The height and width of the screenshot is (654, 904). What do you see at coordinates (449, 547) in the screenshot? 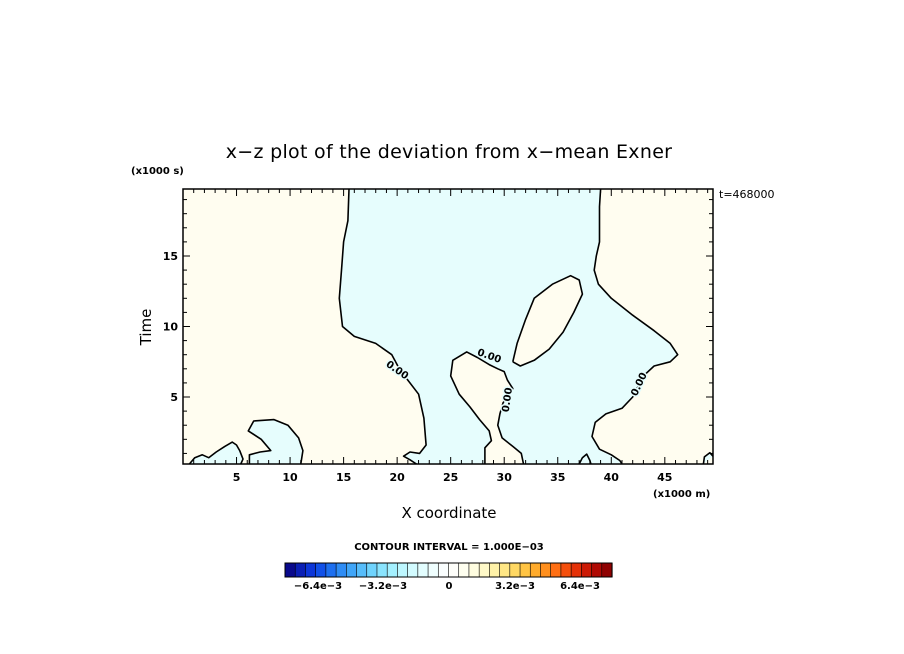
I see `contour-interval-label: CONTOUR INTERVAL = 1.000E−03` at bounding box center [449, 547].